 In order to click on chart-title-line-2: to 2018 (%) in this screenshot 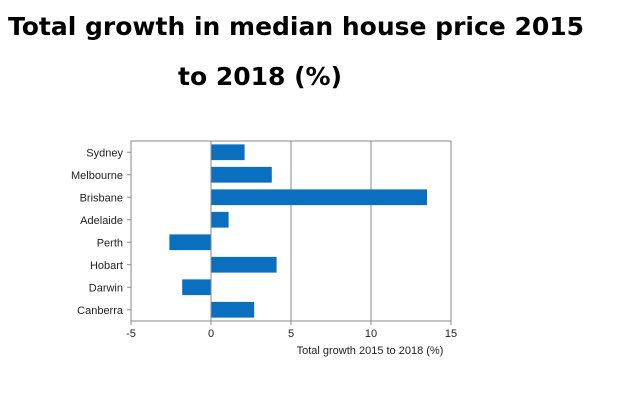, I will do `click(260, 76)`.